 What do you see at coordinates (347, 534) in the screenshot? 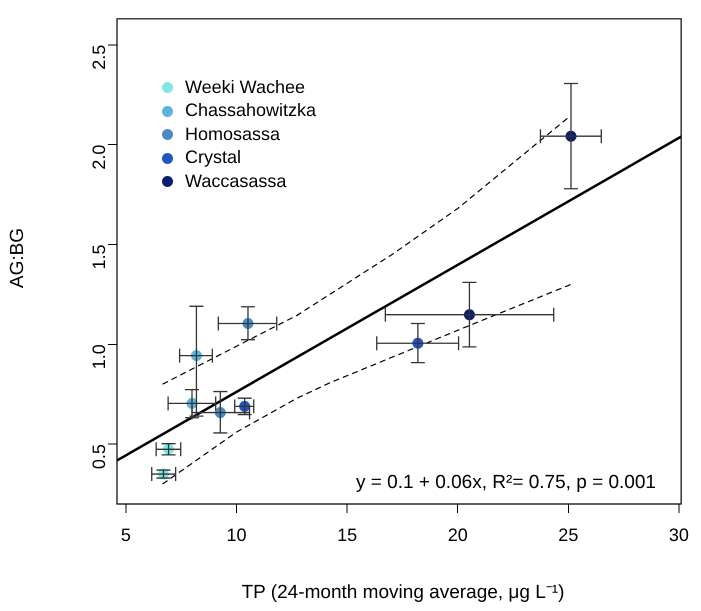
I see `x-tick-label: 15` at bounding box center [347, 534].